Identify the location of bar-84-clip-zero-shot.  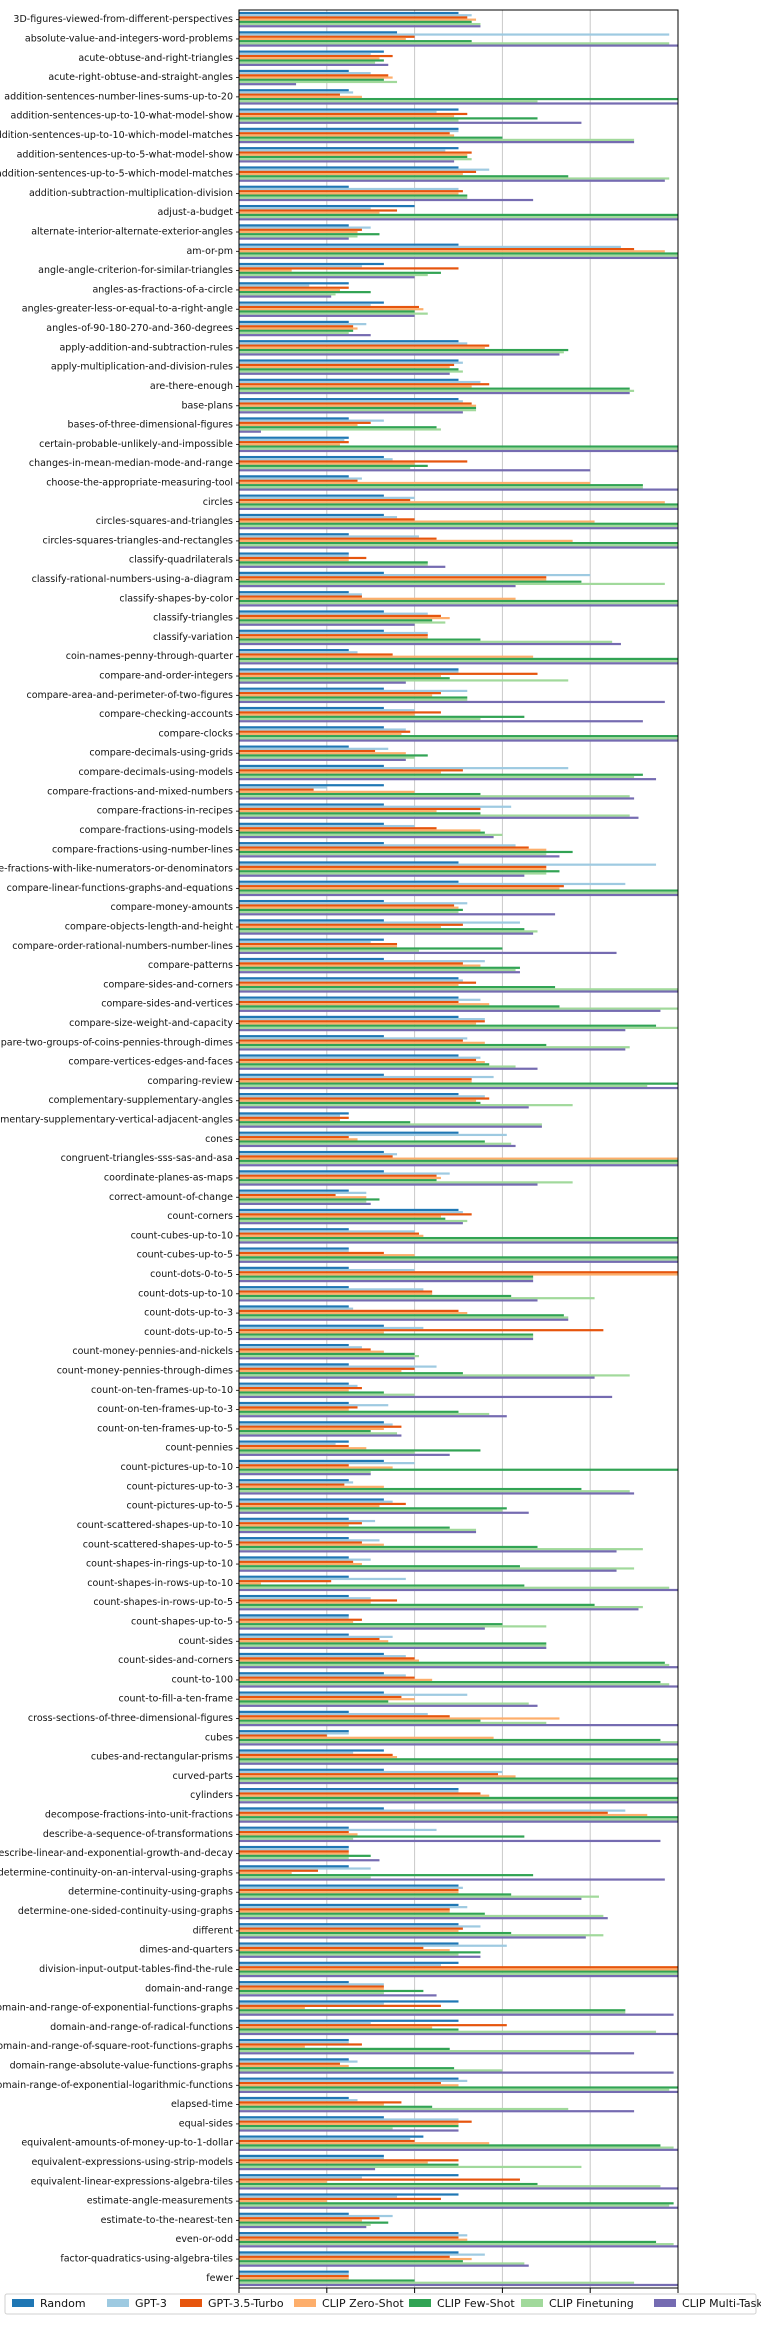
(296, 1622).